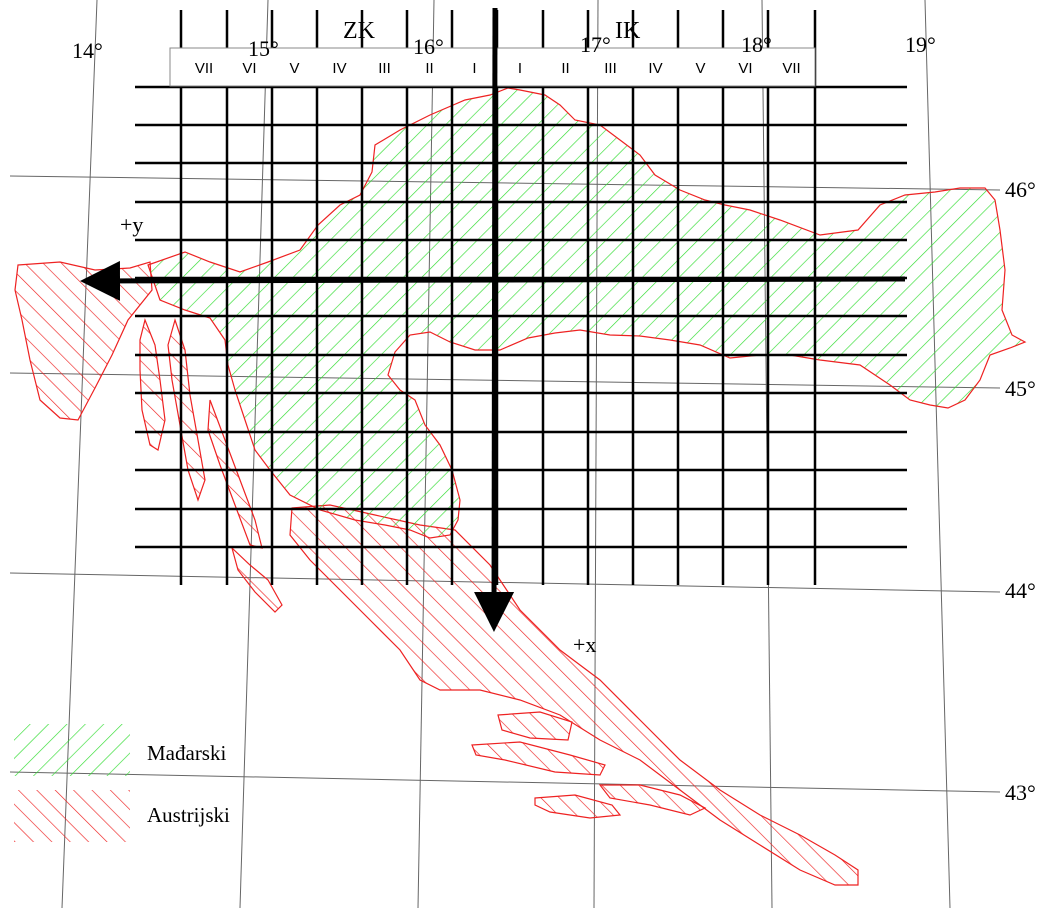  What do you see at coordinates (756, 44) in the screenshot?
I see `lon-label-18: 18°` at bounding box center [756, 44].